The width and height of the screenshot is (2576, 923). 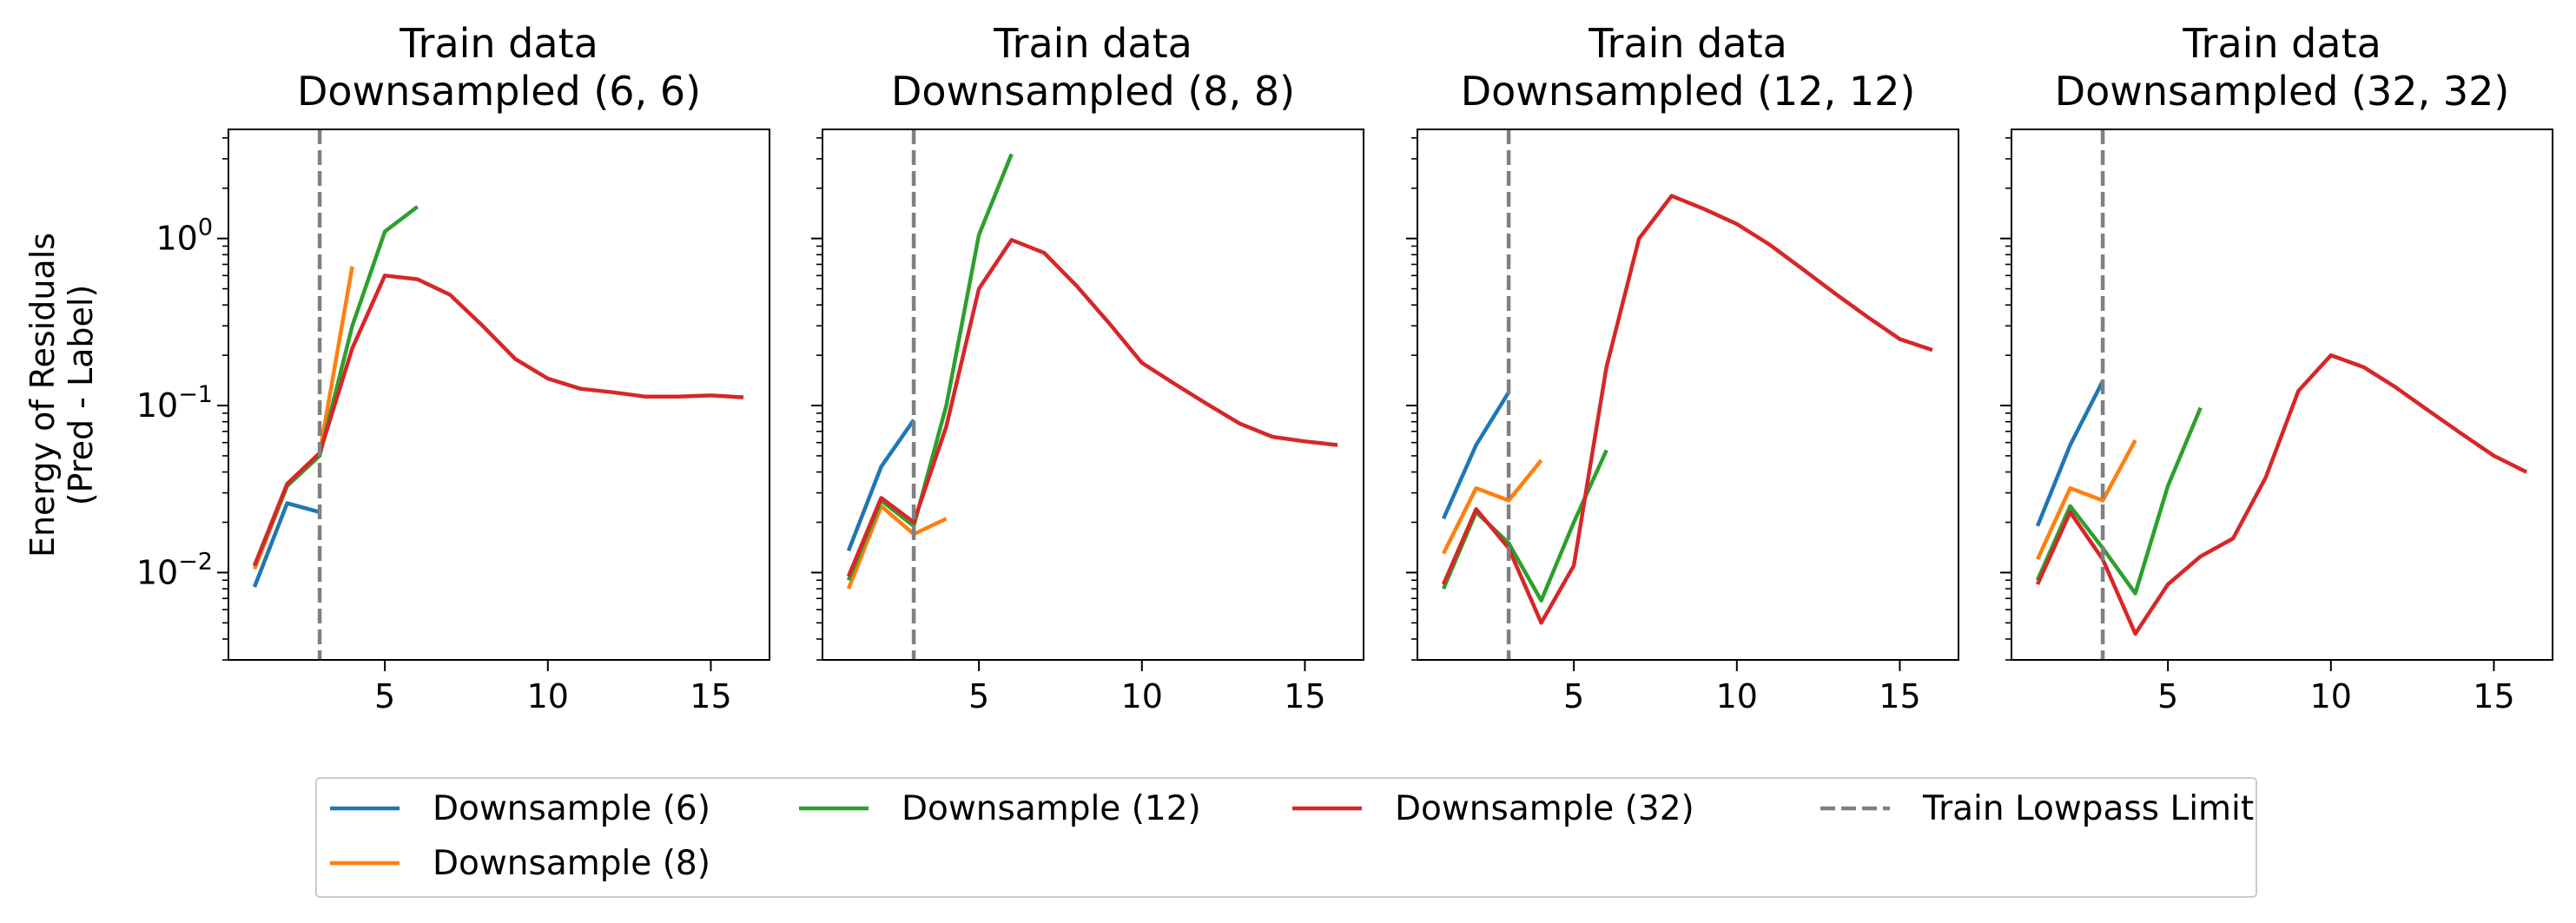 I want to click on legend-label: Downsample (12), so click(x=1052, y=808).